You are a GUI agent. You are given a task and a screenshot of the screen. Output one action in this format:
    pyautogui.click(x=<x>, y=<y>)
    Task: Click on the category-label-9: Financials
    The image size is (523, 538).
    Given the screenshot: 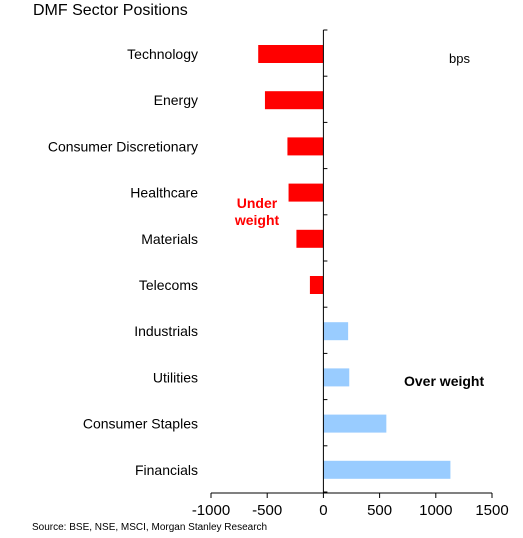 What is the action you would take?
    pyautogui.click(x=166, y=470)
    